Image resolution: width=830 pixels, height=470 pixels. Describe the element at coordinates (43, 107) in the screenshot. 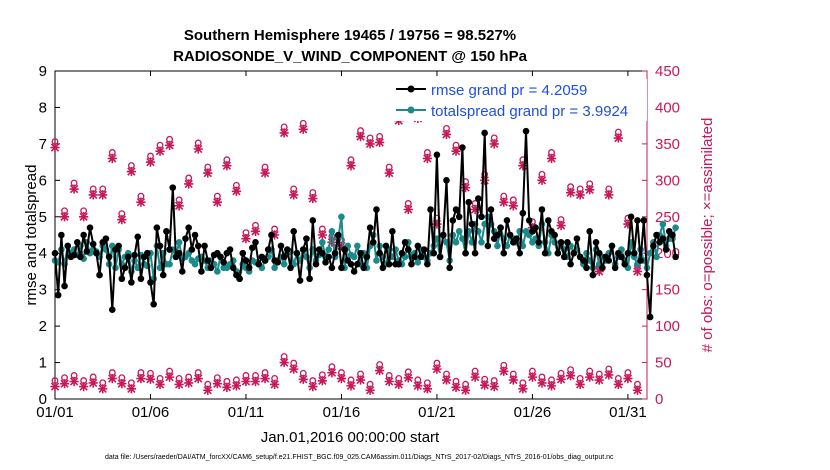

I see `y-left-tick-label: 8` at that location.